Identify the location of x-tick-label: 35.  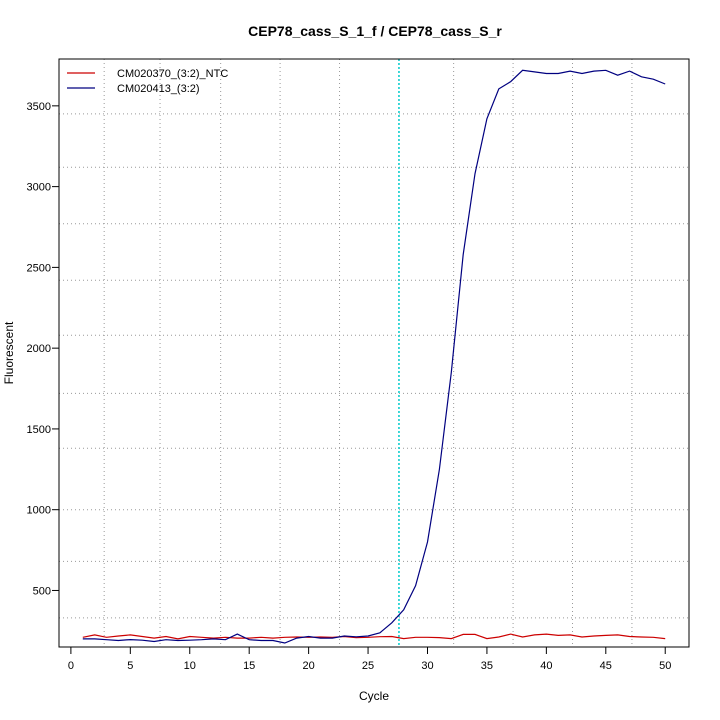
(487, 666).